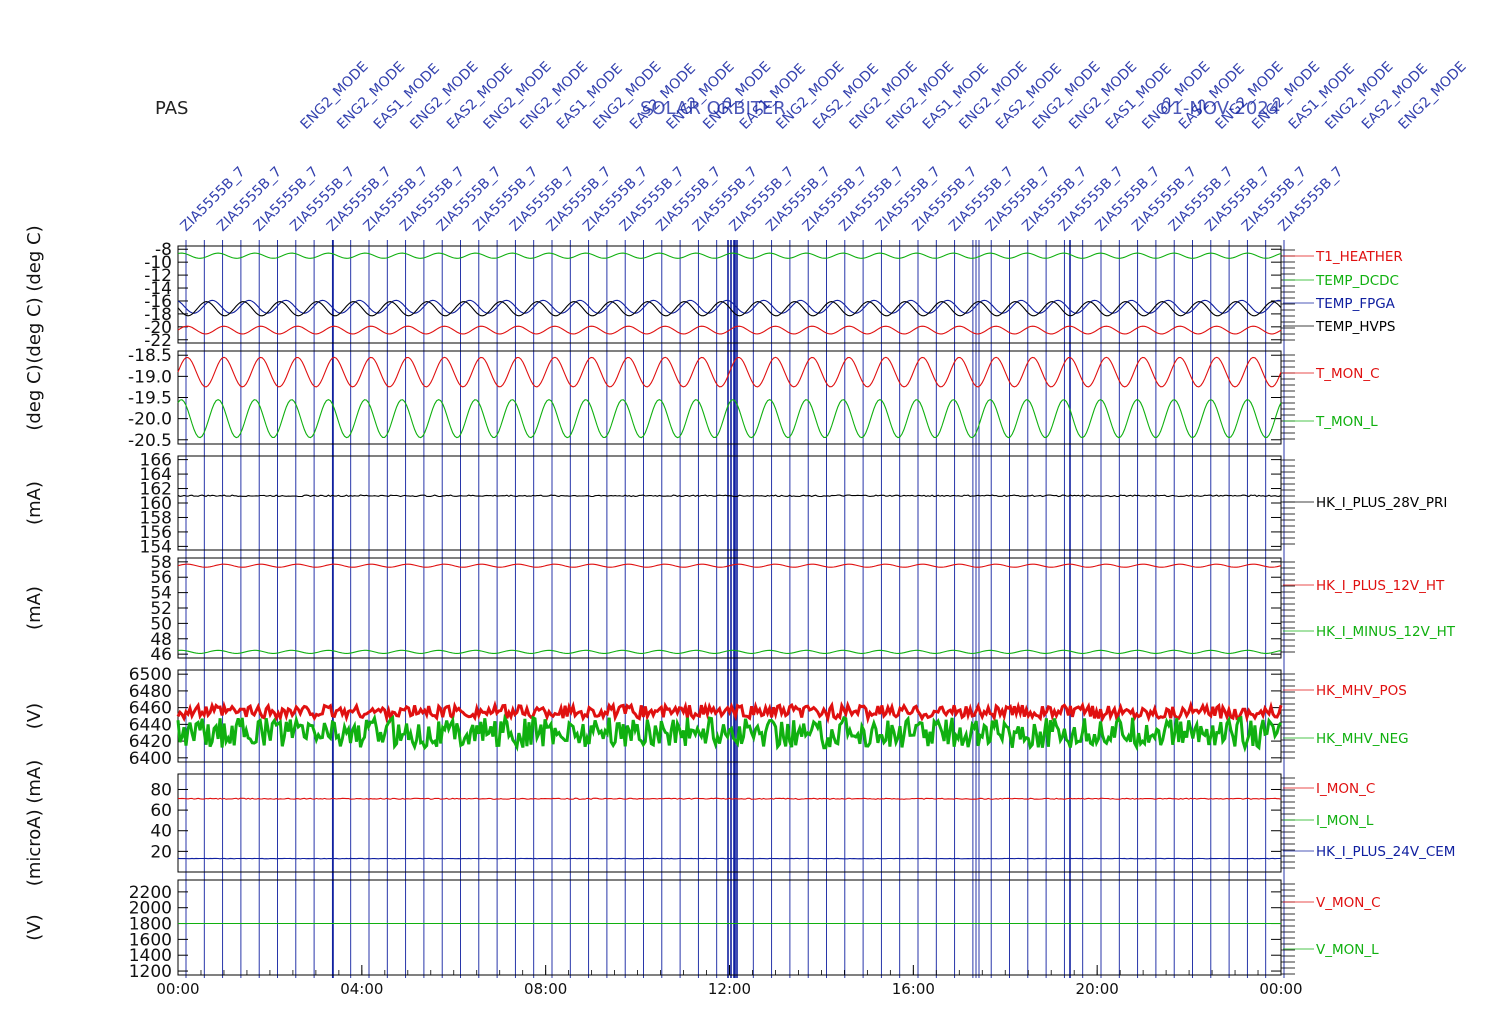 This screenshot has width=1512, height=1020. I want to click on legend-label: I_MON_L, so click(1345, 821).